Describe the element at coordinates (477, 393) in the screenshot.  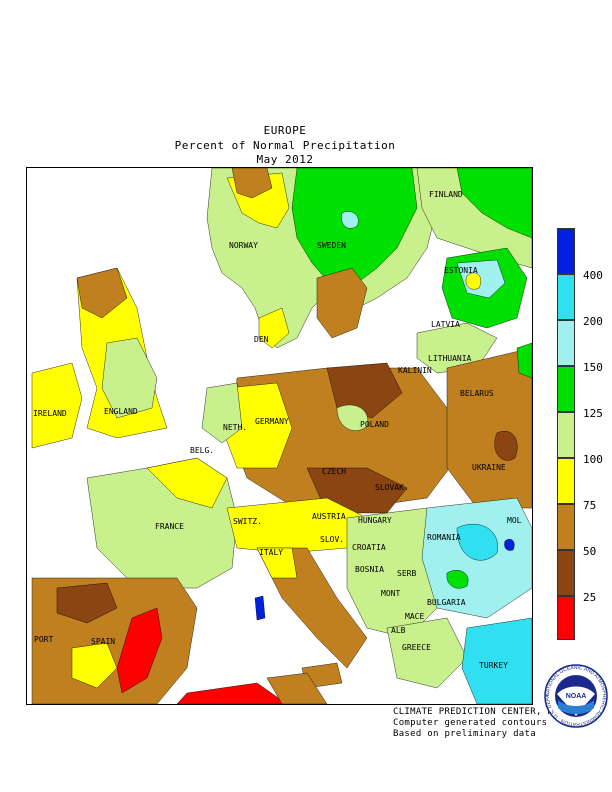
I see `label-belarus: BELARUS` at that location.